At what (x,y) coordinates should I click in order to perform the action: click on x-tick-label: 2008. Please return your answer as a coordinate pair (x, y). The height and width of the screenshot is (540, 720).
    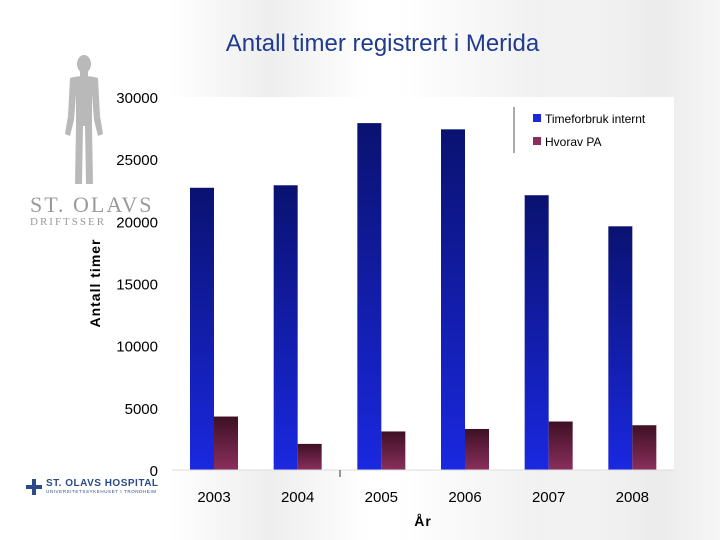
    Looking at the image, I should click on (632, 497).